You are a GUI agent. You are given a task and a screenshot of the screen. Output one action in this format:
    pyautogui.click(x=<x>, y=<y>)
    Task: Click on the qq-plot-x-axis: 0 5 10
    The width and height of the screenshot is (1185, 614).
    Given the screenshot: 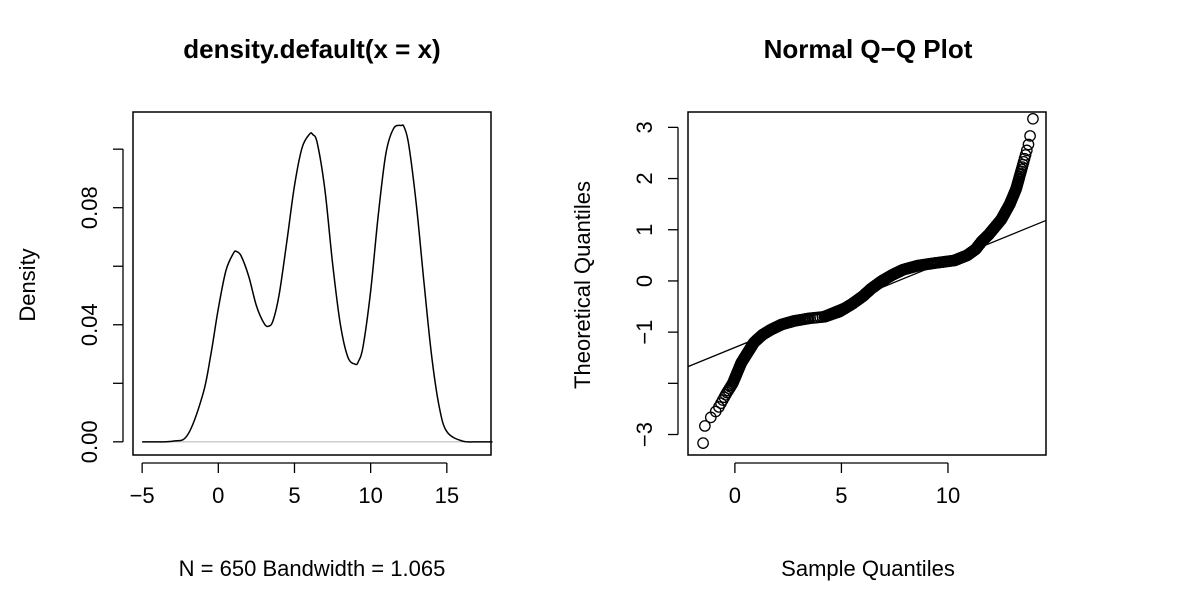 What is the action you would take?
    pyautogui.click(x=844, y=485)
    